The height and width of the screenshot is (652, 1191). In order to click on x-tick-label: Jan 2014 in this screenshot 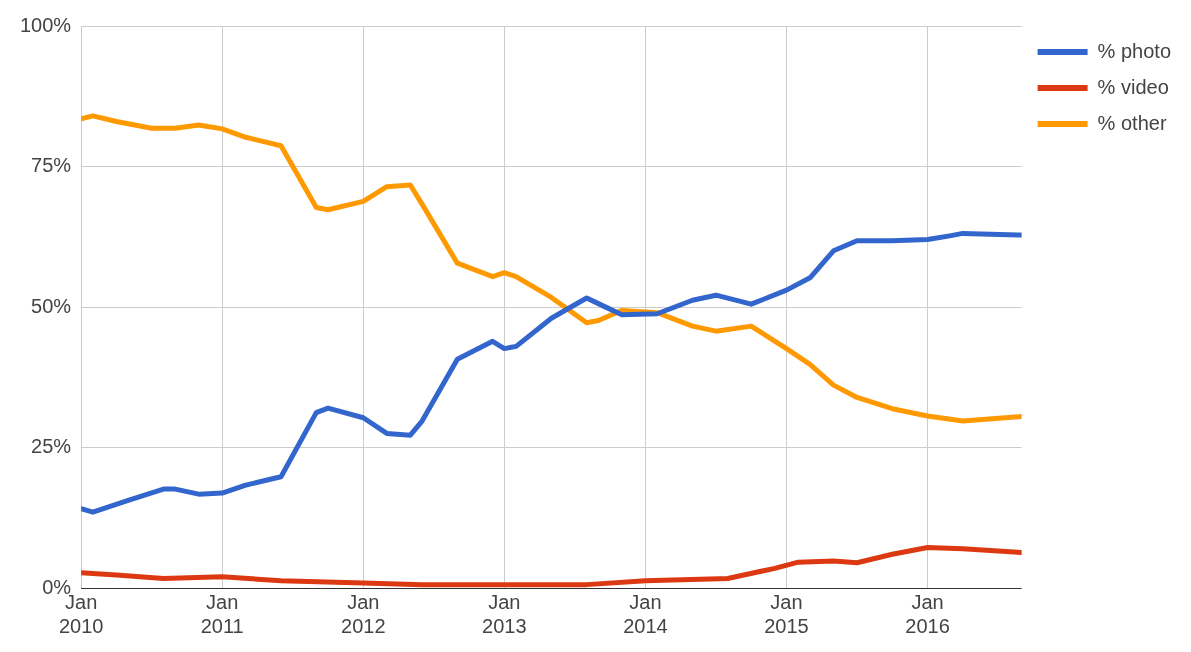, I will do `click(645, 613)`.